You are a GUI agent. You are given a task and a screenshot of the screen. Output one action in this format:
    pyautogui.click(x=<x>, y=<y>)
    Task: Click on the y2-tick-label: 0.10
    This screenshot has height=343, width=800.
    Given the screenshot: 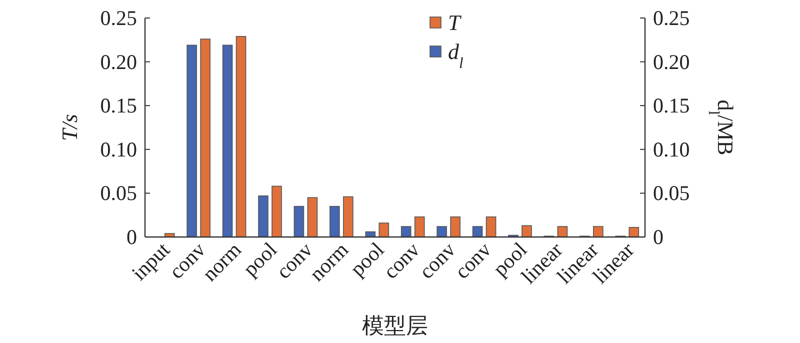 What is the action you would take?
    pyautogui.click(x=671, y=149)
    